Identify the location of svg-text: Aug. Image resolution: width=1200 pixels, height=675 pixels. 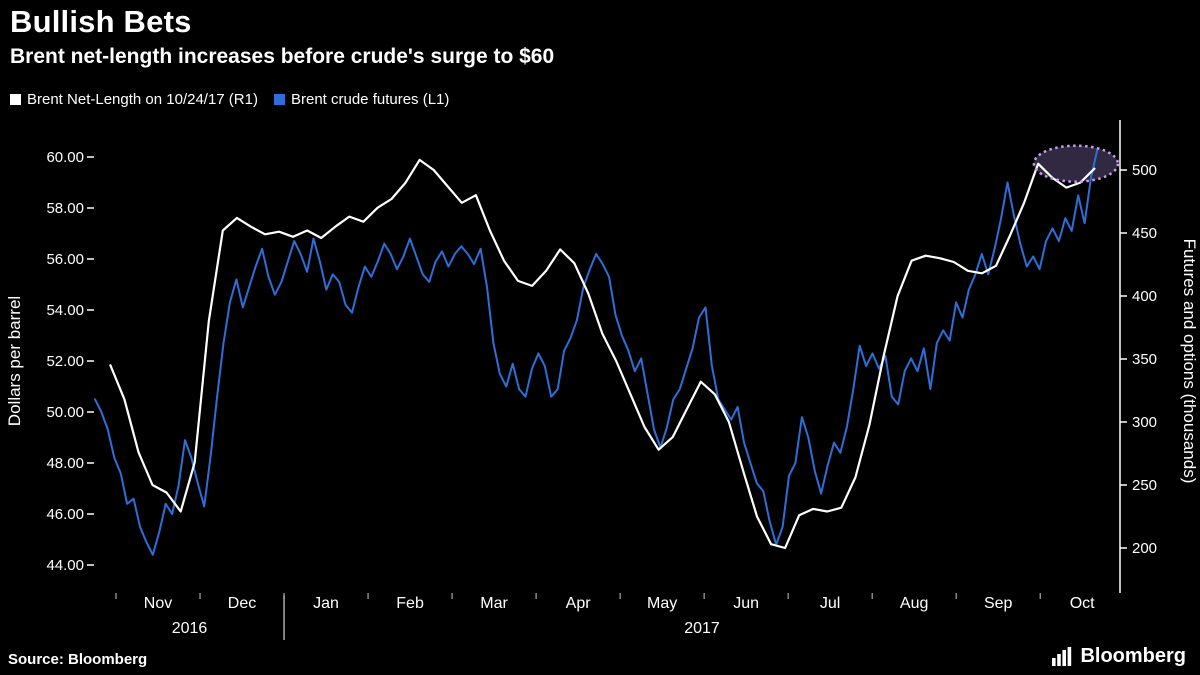
(914, 603).